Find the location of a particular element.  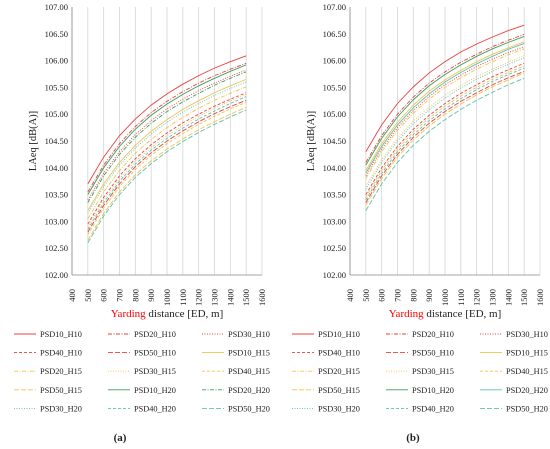

y-tick-label: 106.00 is located at coordinates (334, 61).